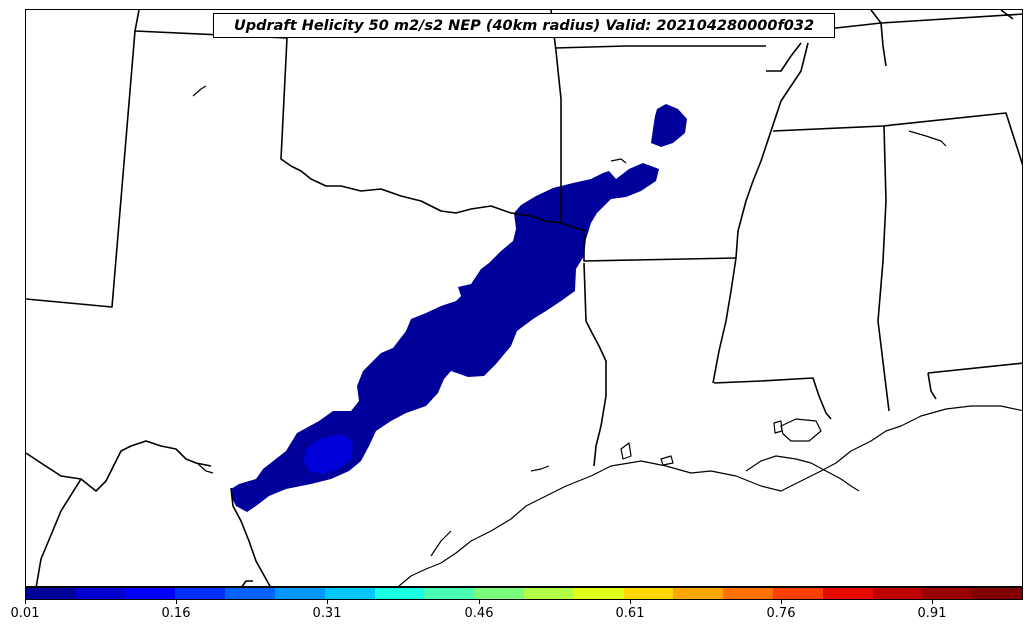 The width and height of the screenshot is (1033, 633). Describe the element at coordinates (932, 613) in the screenshot. I see `colorbar-tick-label: 0.91` at that location.